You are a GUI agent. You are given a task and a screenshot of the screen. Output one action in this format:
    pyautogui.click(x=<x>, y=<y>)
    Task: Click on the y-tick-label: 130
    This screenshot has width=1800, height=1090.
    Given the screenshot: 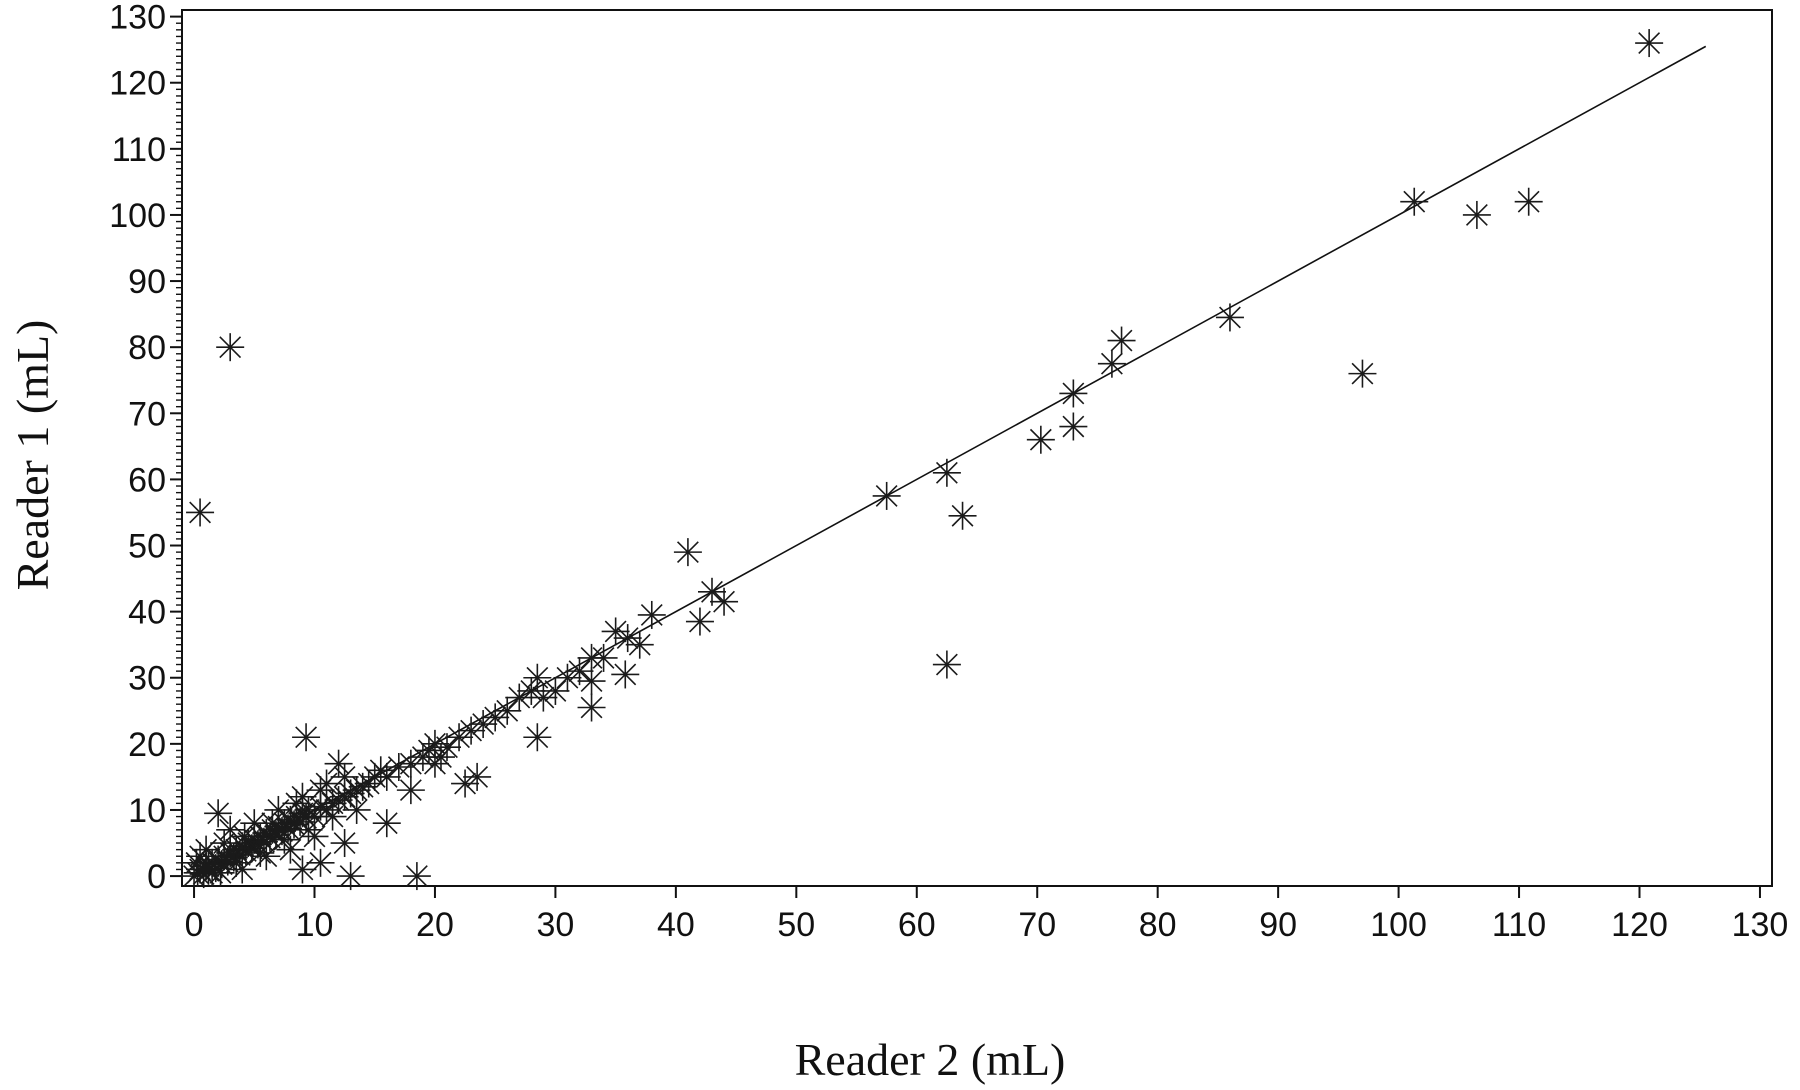 What is the action you would take?
    pyautogui.click(x=137, y=18)
    